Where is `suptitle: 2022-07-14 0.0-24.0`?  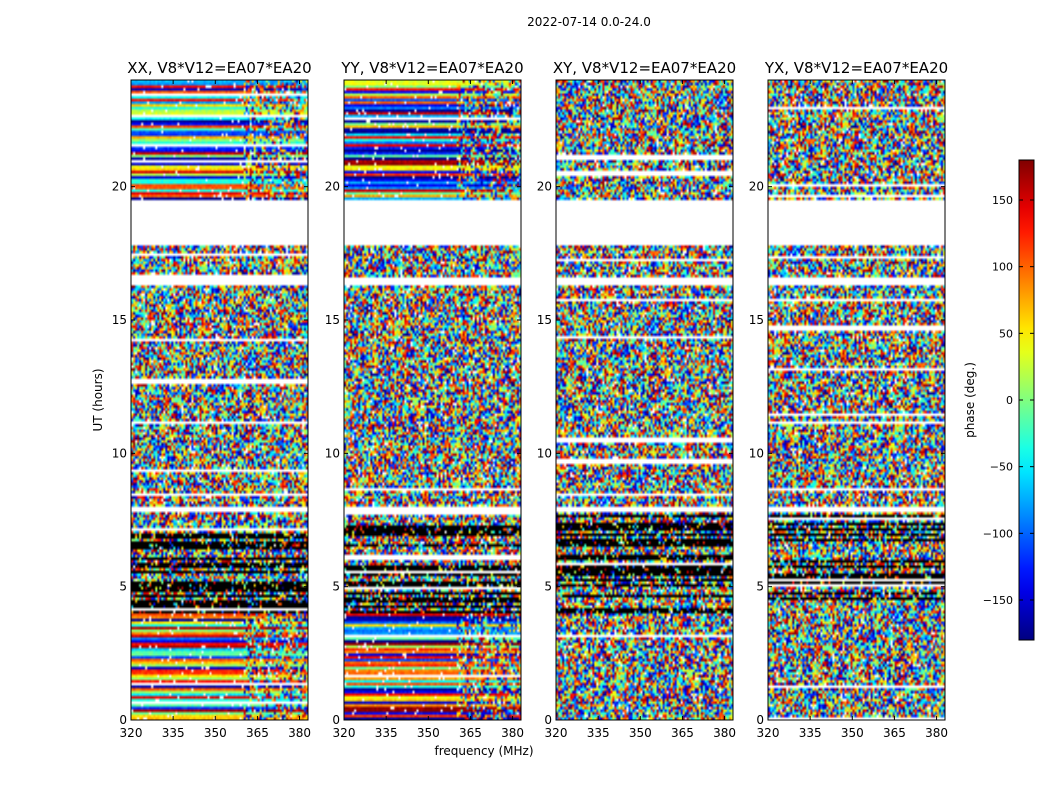
suptitle: 2022-07-14 0.0-24.0 is located at coordinates (589, 22).